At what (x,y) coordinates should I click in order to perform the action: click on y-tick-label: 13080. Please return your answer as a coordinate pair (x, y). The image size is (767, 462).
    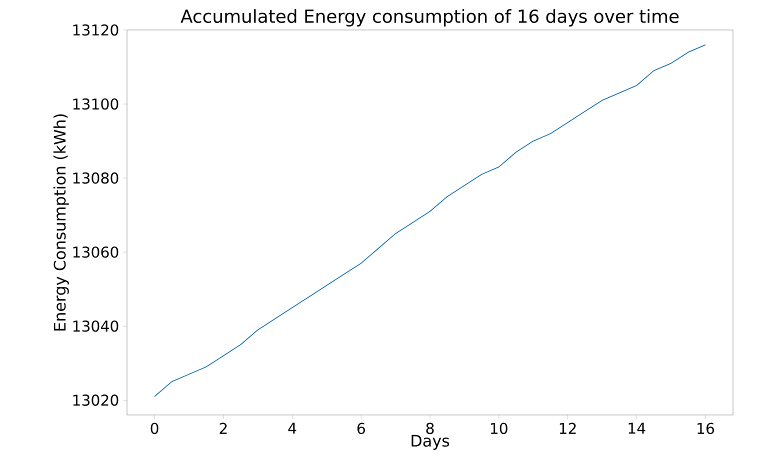
    Looking at the image, I should click on (95, 178).